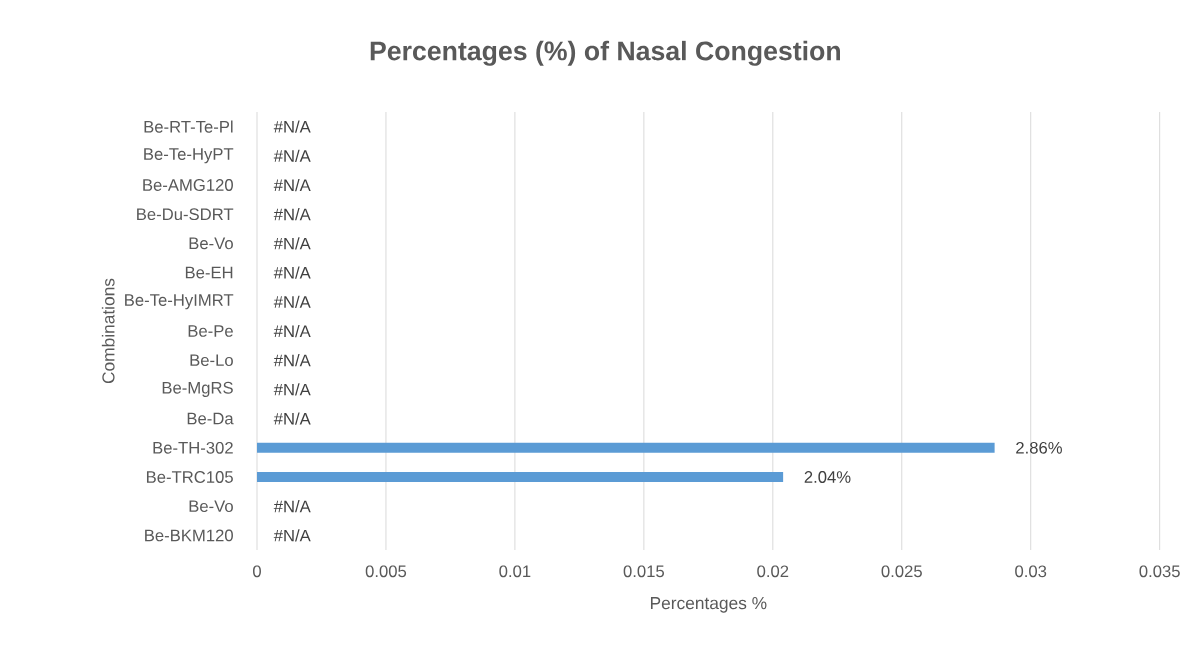  I want to click on y-tick-label: Be-Te-HyIMRT, so click(179, 302).